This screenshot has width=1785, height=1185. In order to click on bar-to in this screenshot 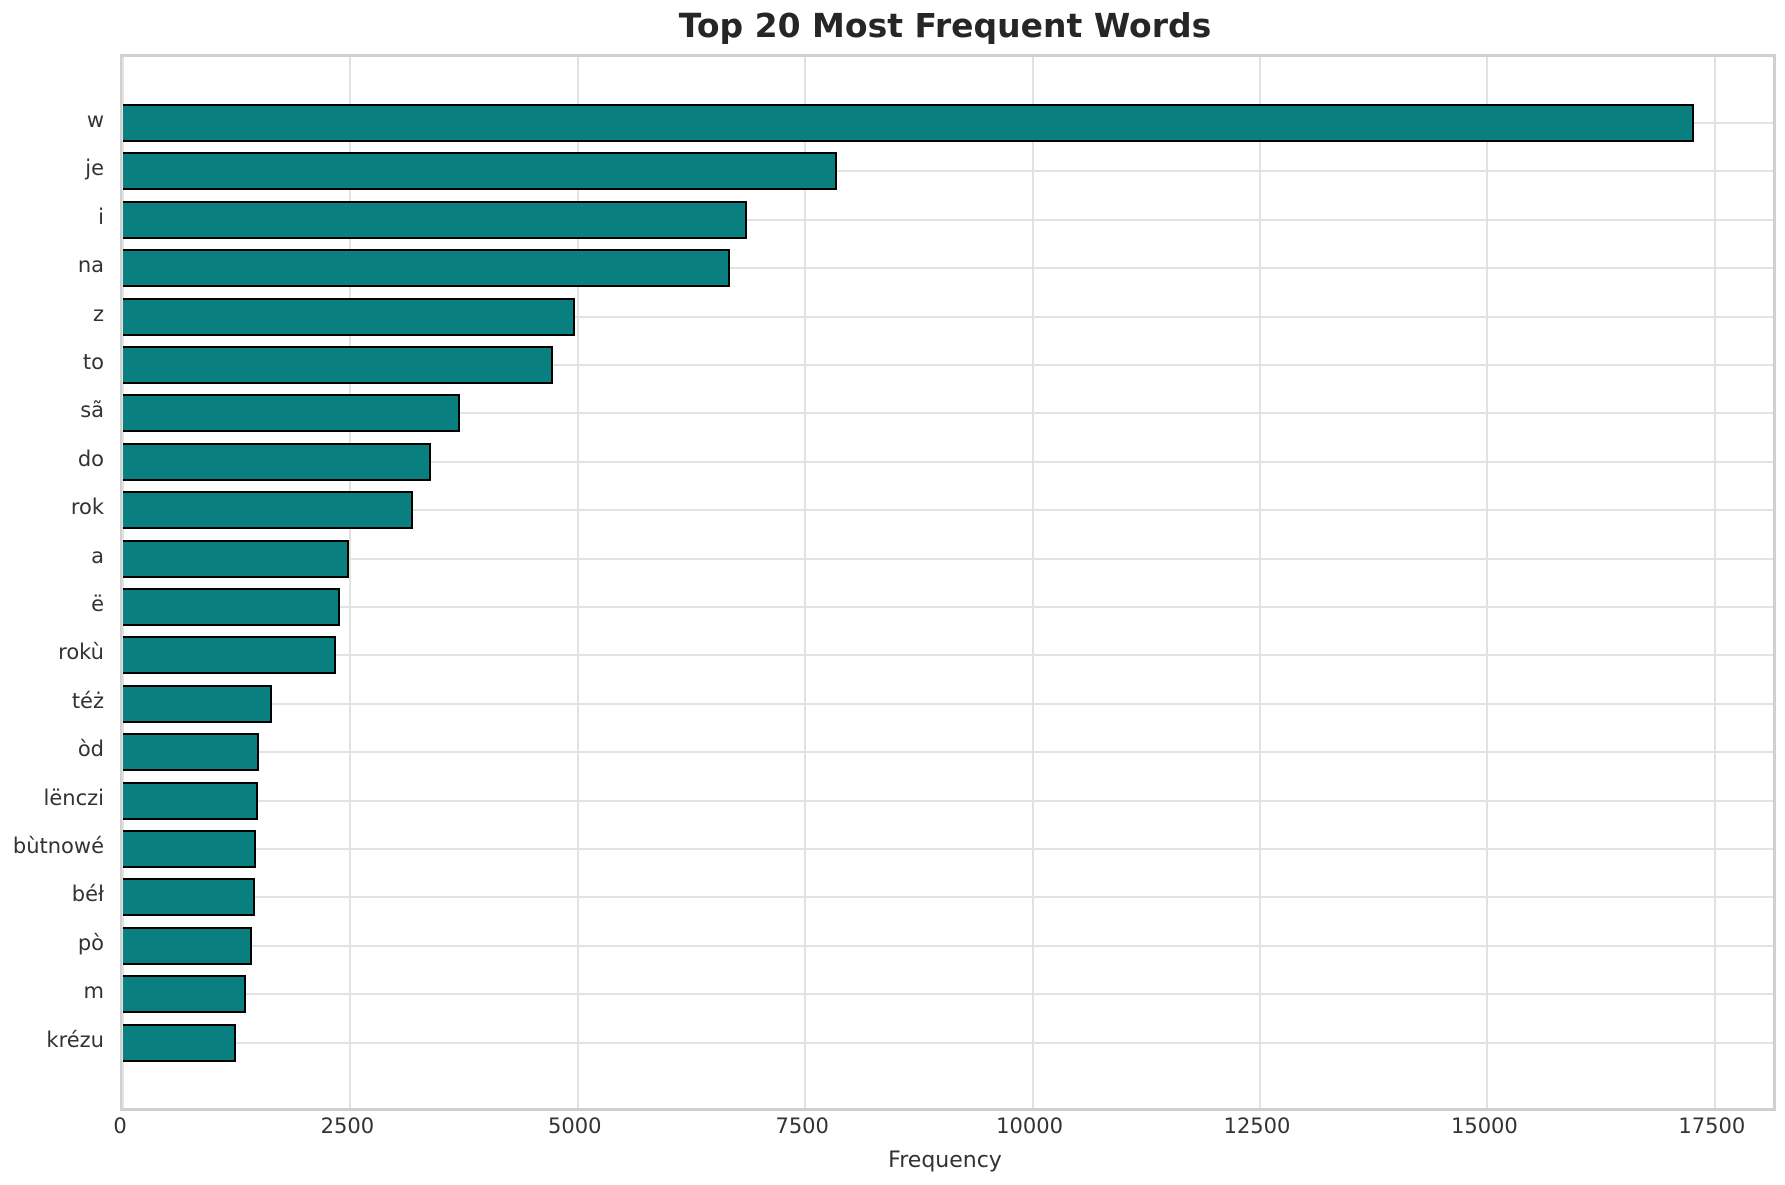, I will do `click(338, 365)`.